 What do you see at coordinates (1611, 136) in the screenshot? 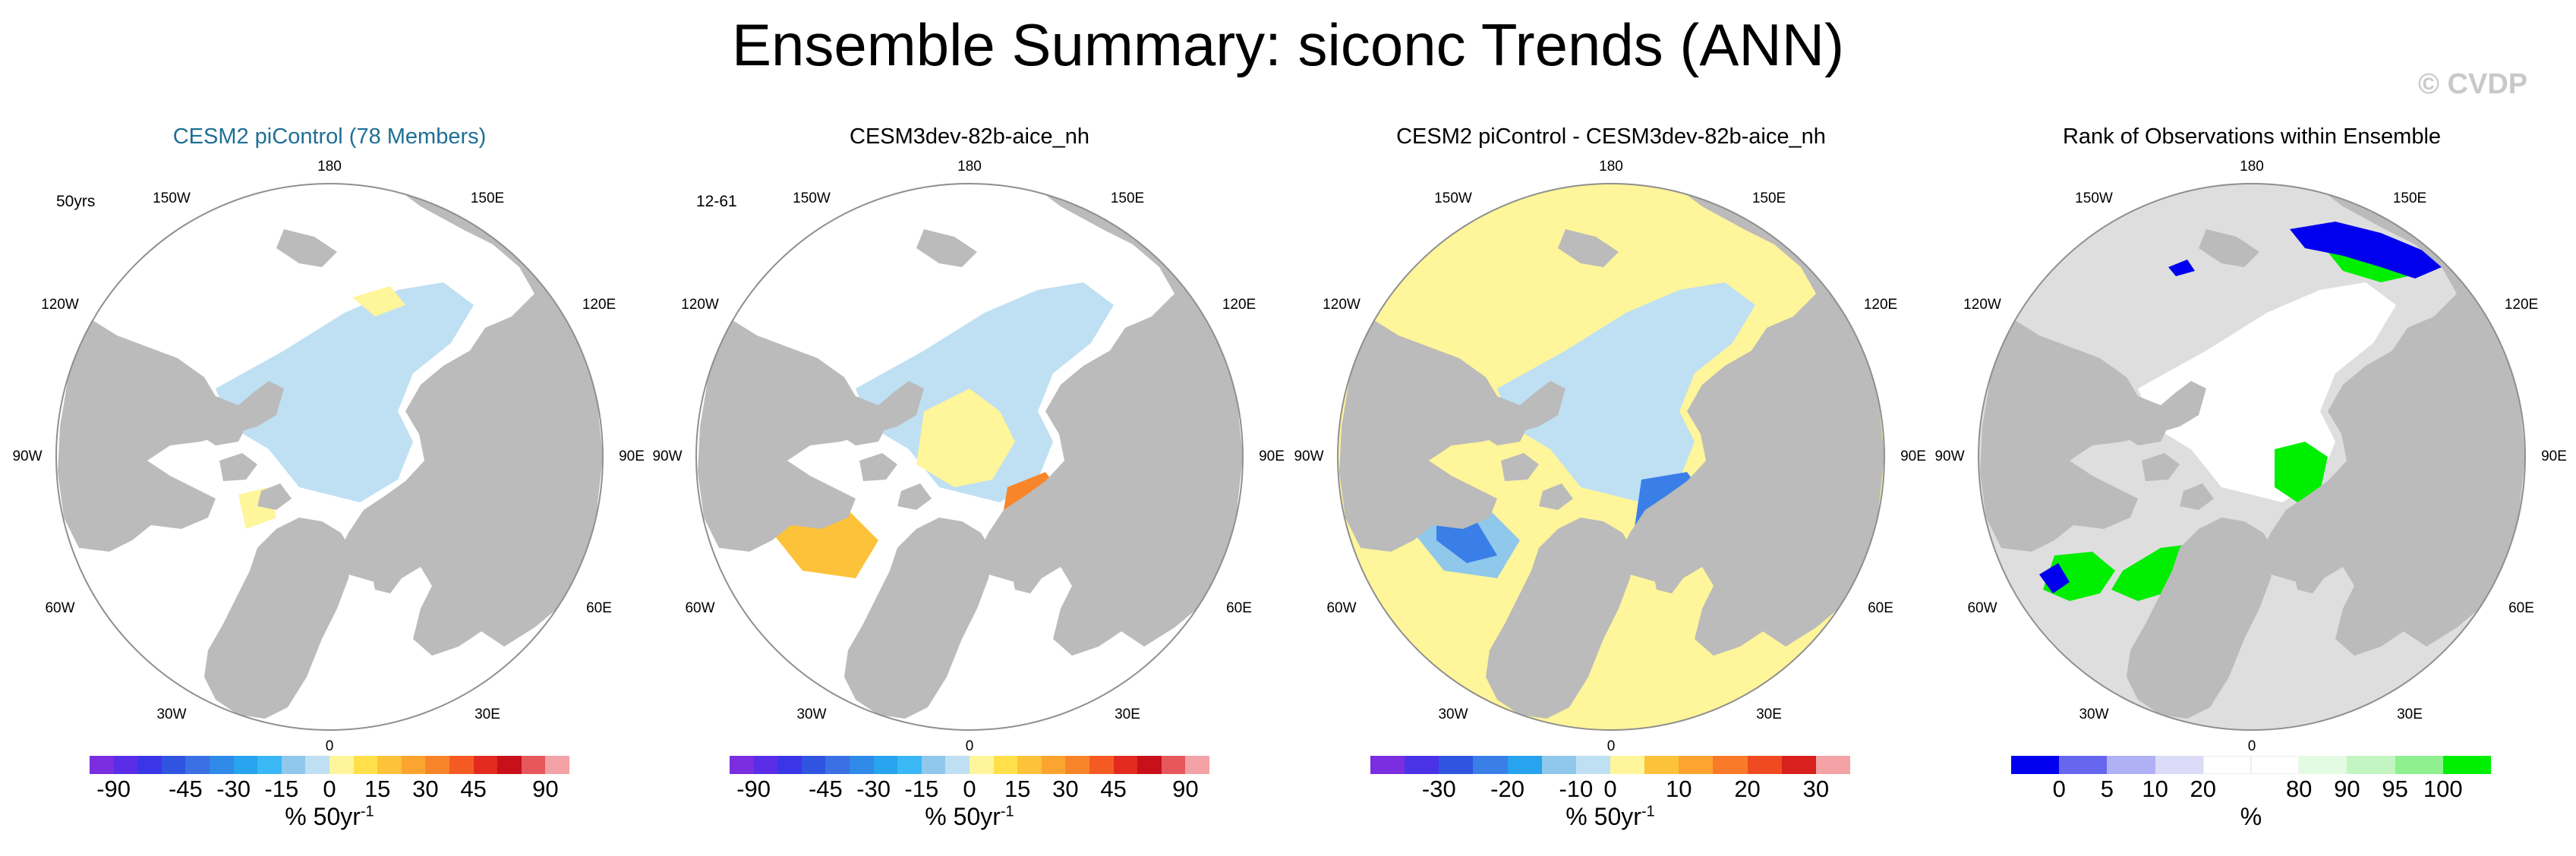
I see `panel-title-3: CESM2 piControl - CESM3dev-82b-aice_nh` at bounding box center [1611, 136].